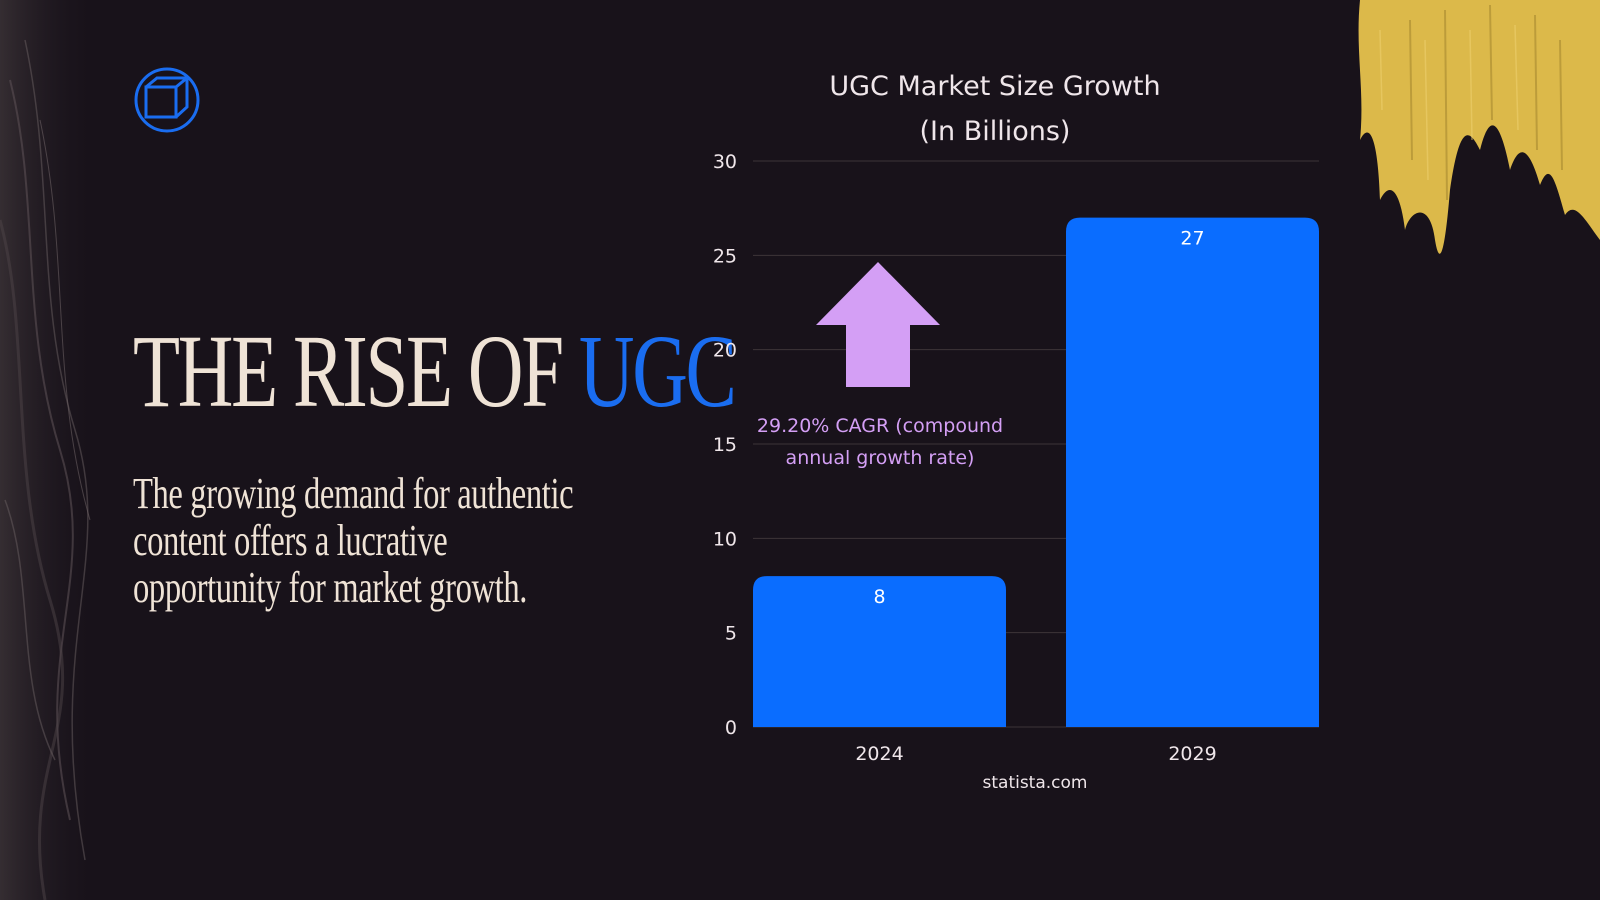  Describe the element at coordinates (725, 256) in the screenshot. I see `y-tick-label: 25` at that location.